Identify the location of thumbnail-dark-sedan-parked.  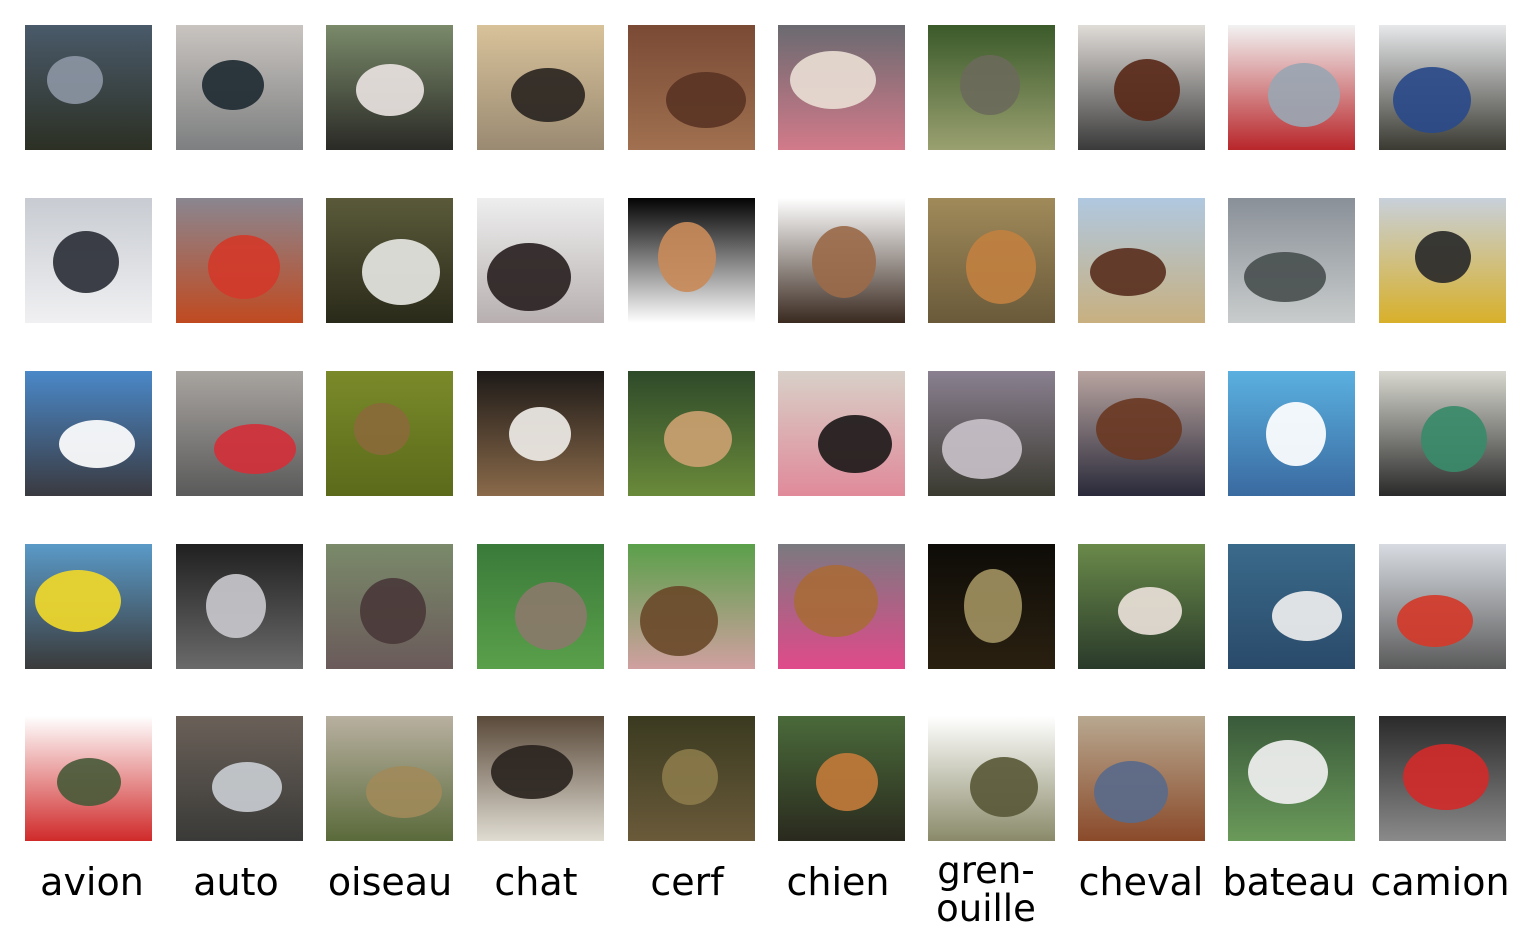
(239, 87).